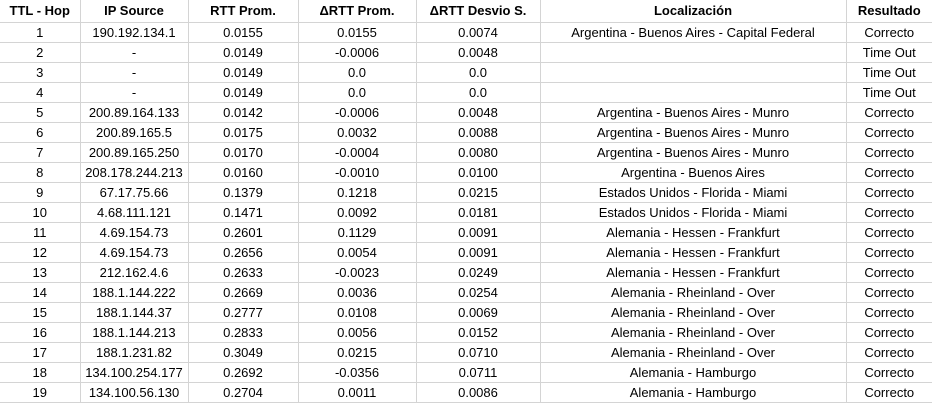 The image size is (932, 408). I want to click on cell-delta-rtt-prom: 0.0092, so click(357, 212).